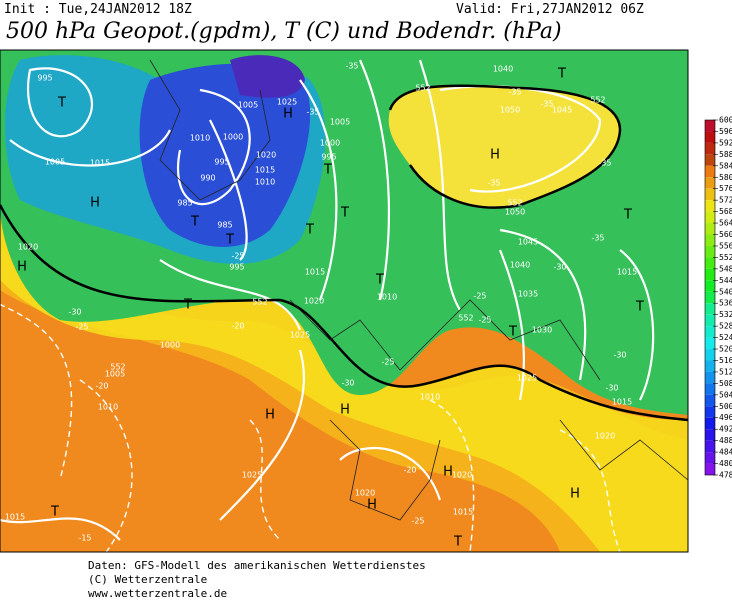 The width and height of the screenshot is (732, 600). I want to click on colorbar-label: 528, so click(725, 326).